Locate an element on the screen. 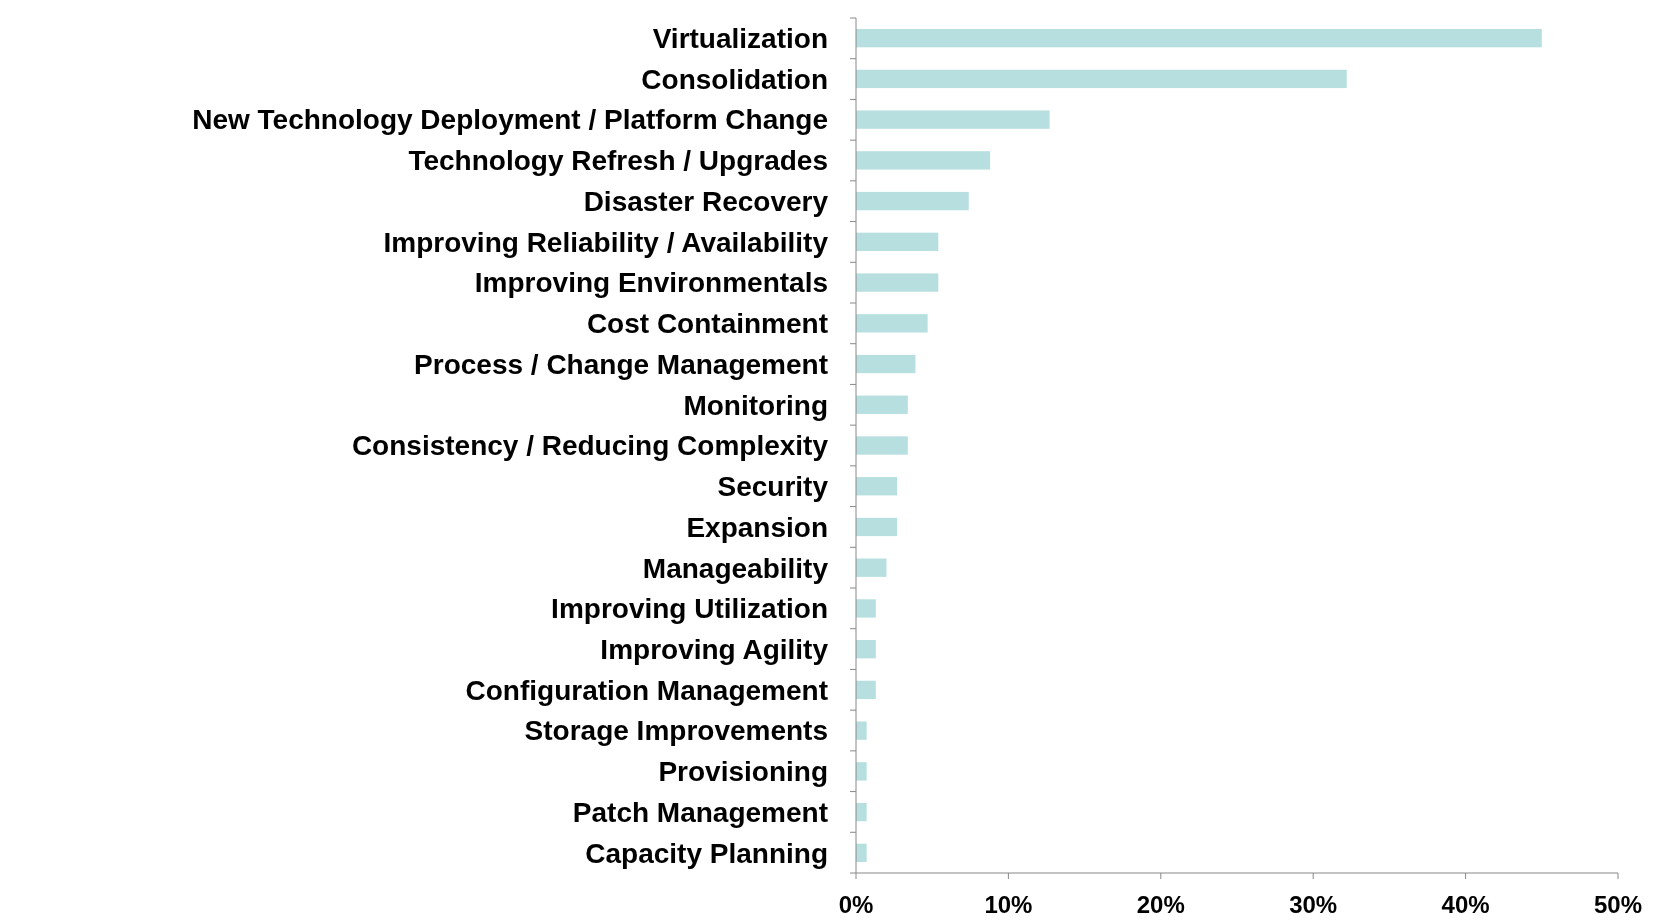 The image size is (1673, 923). y-tick-label: Technology Refresh / Upgrades is located at coordinates (618, 161).